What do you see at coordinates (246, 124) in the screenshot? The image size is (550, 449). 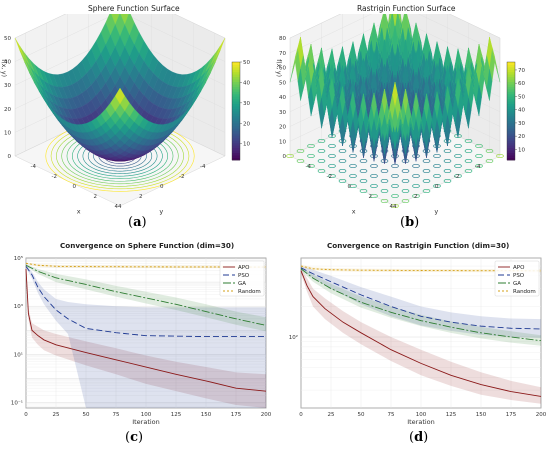 I see `colorbar-tick-label: 20` at bounding box center [246, 124].